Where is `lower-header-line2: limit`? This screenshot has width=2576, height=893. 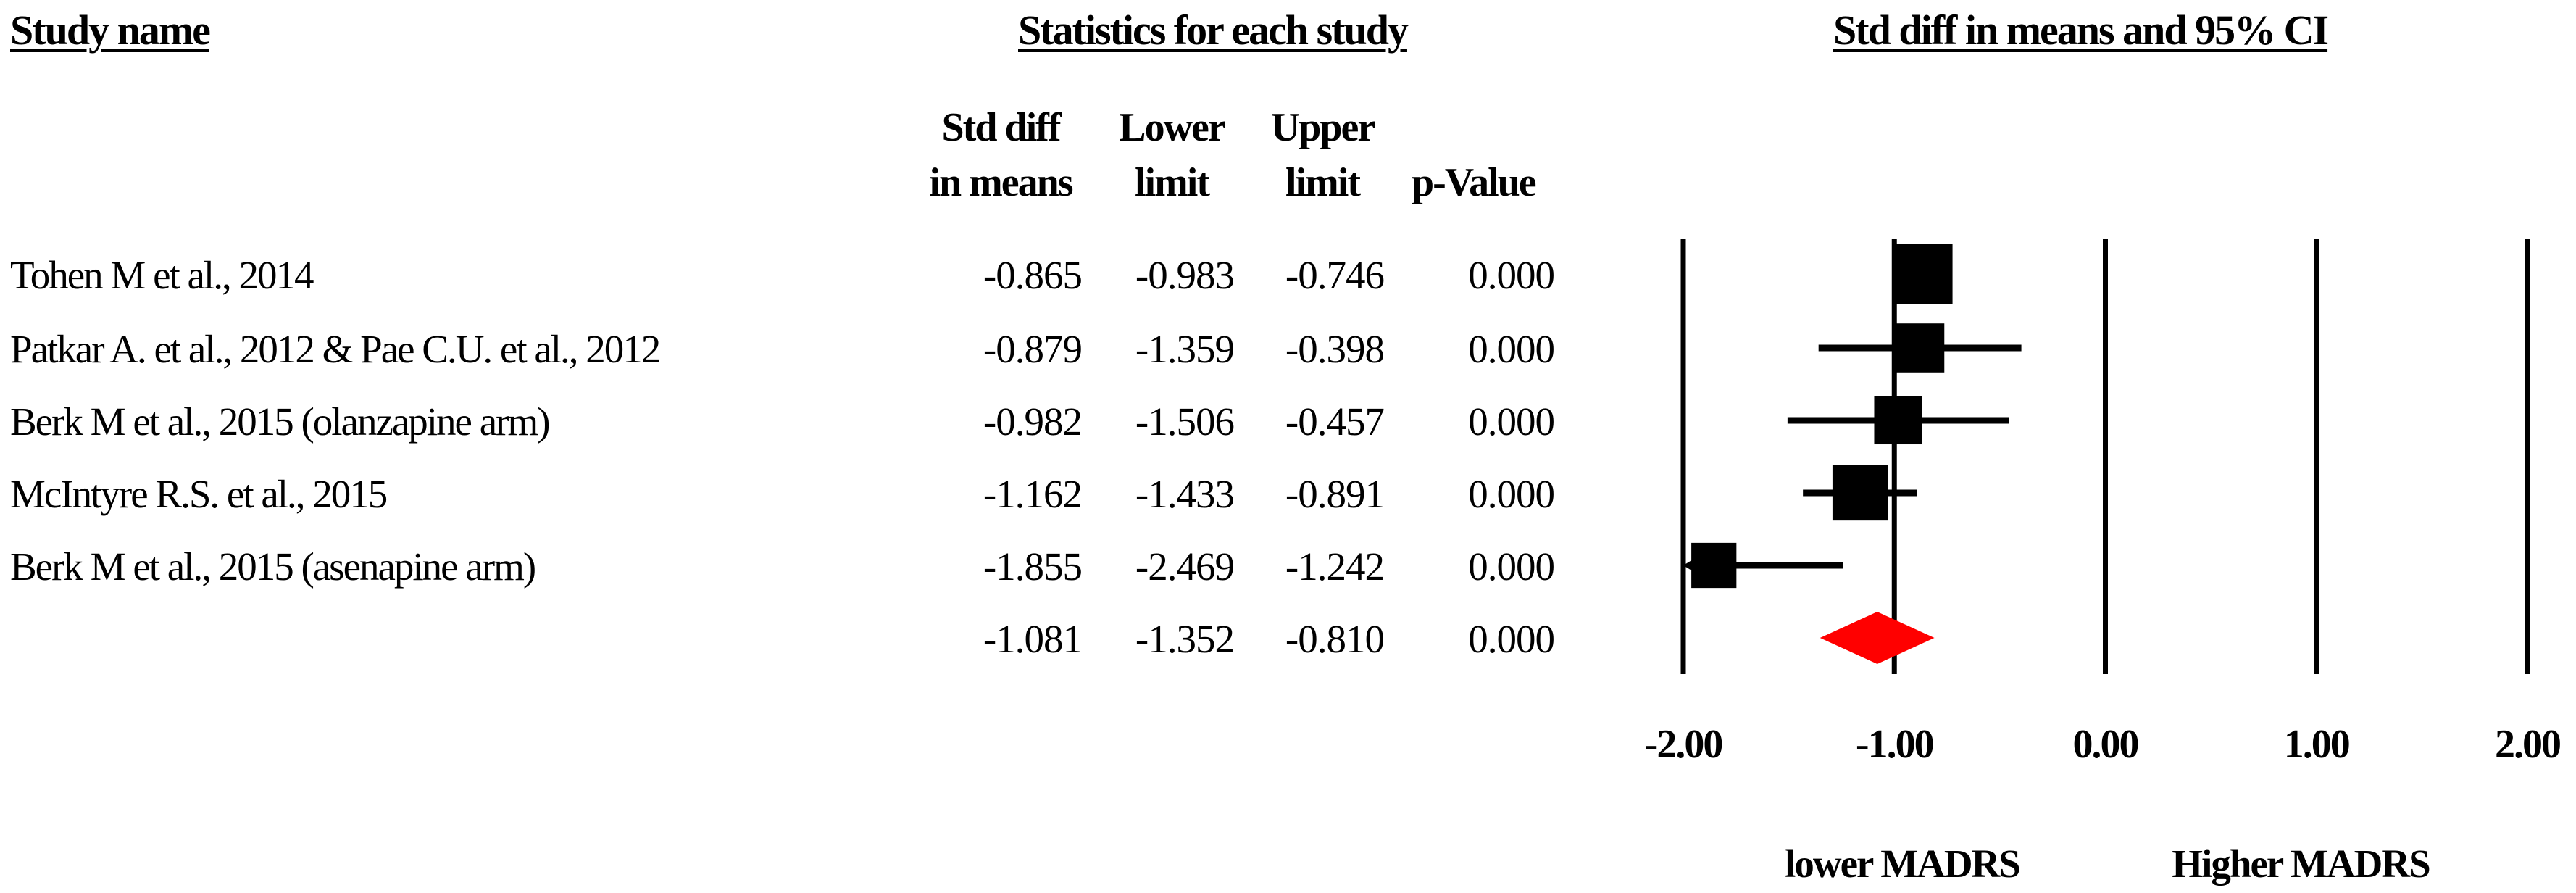
lower-header-line2: limit is located at coordinates (1172, 182).